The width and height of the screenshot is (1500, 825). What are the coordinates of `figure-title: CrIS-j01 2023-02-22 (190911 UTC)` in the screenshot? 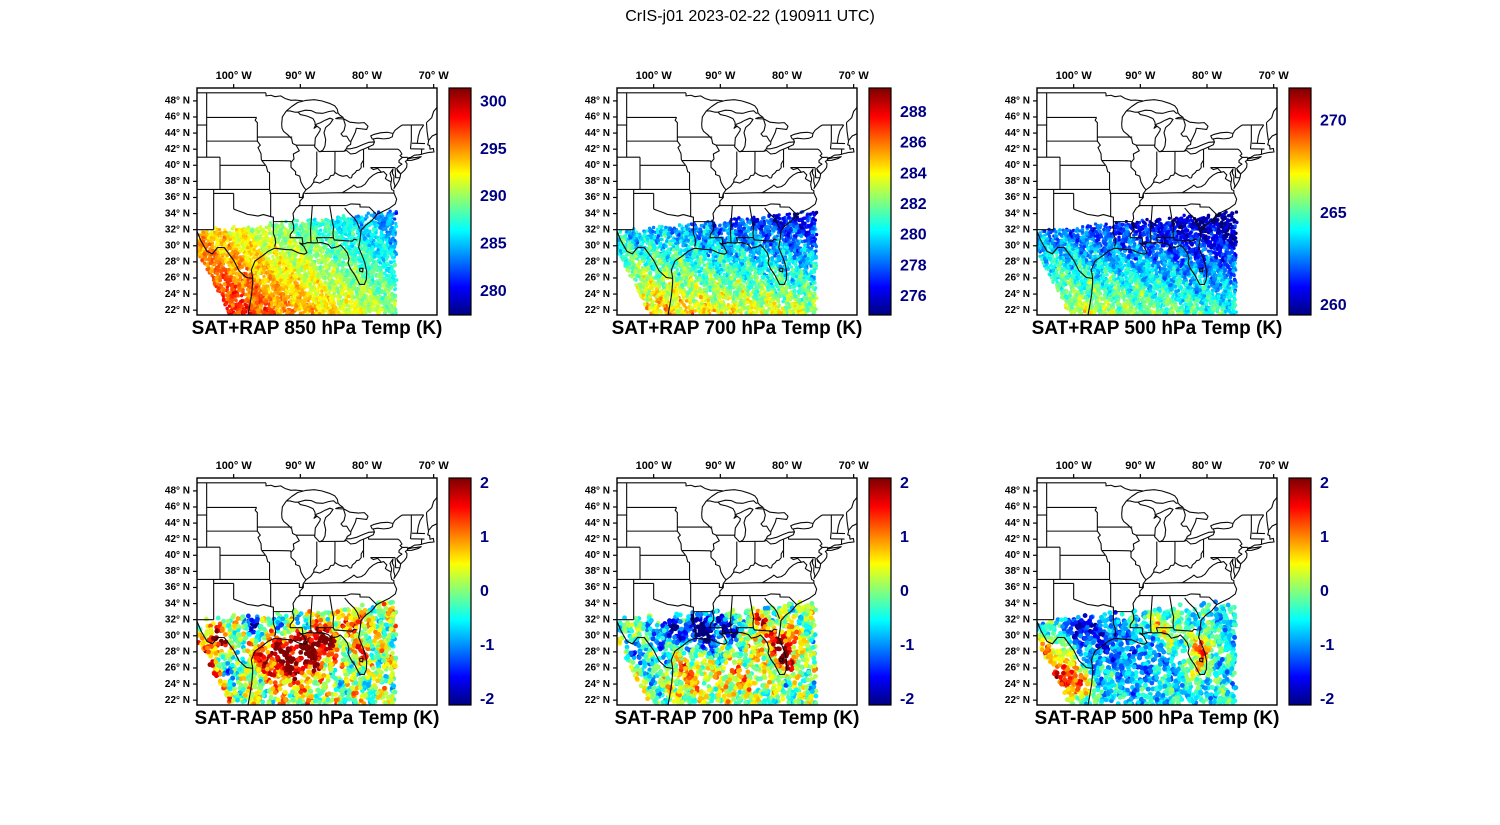 It's located at (750, 16).